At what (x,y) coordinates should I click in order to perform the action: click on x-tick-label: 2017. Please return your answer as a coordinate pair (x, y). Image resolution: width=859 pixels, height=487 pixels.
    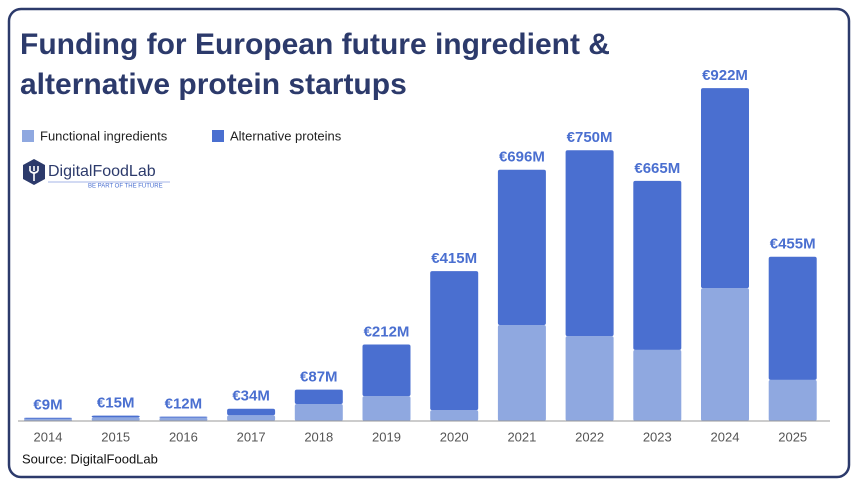
    Looking at the image, I should click on (251, 436).